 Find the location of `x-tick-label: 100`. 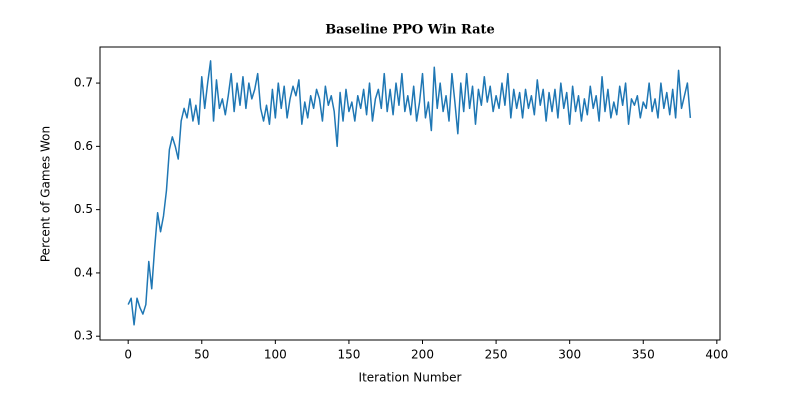

x-tick-label: 100 is located at coordinates (275, 355).